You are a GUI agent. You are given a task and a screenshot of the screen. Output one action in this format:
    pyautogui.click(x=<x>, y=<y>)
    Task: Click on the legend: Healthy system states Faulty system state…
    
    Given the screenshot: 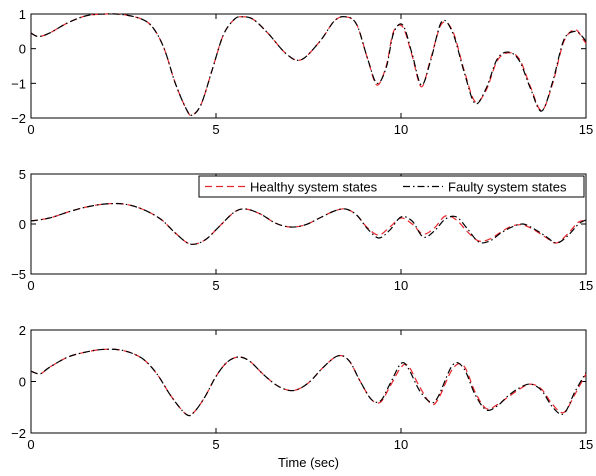 What is the action you would take?
    pyautogui.click(x=391, y=186)
    